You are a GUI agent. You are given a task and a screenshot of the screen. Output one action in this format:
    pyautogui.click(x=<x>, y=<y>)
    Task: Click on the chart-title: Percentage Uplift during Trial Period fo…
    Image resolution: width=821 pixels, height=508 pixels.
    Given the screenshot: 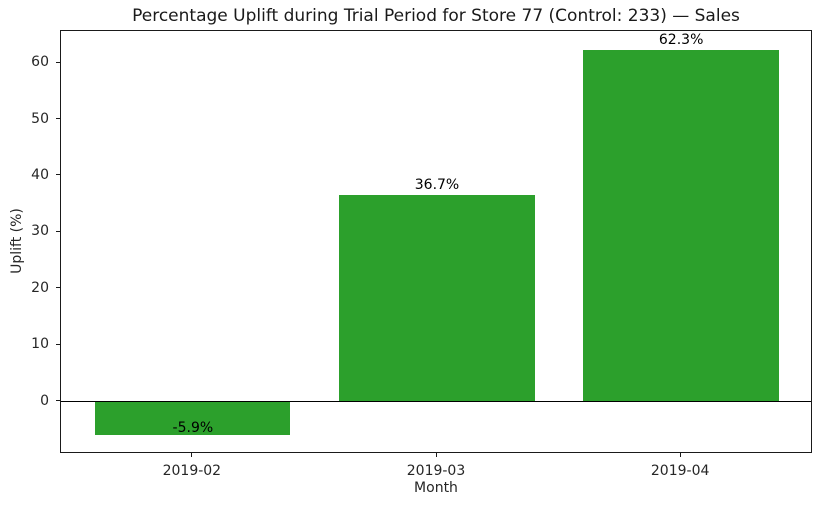 What is the action you would take?
    pyautogui.click(x=436, y=16)
    